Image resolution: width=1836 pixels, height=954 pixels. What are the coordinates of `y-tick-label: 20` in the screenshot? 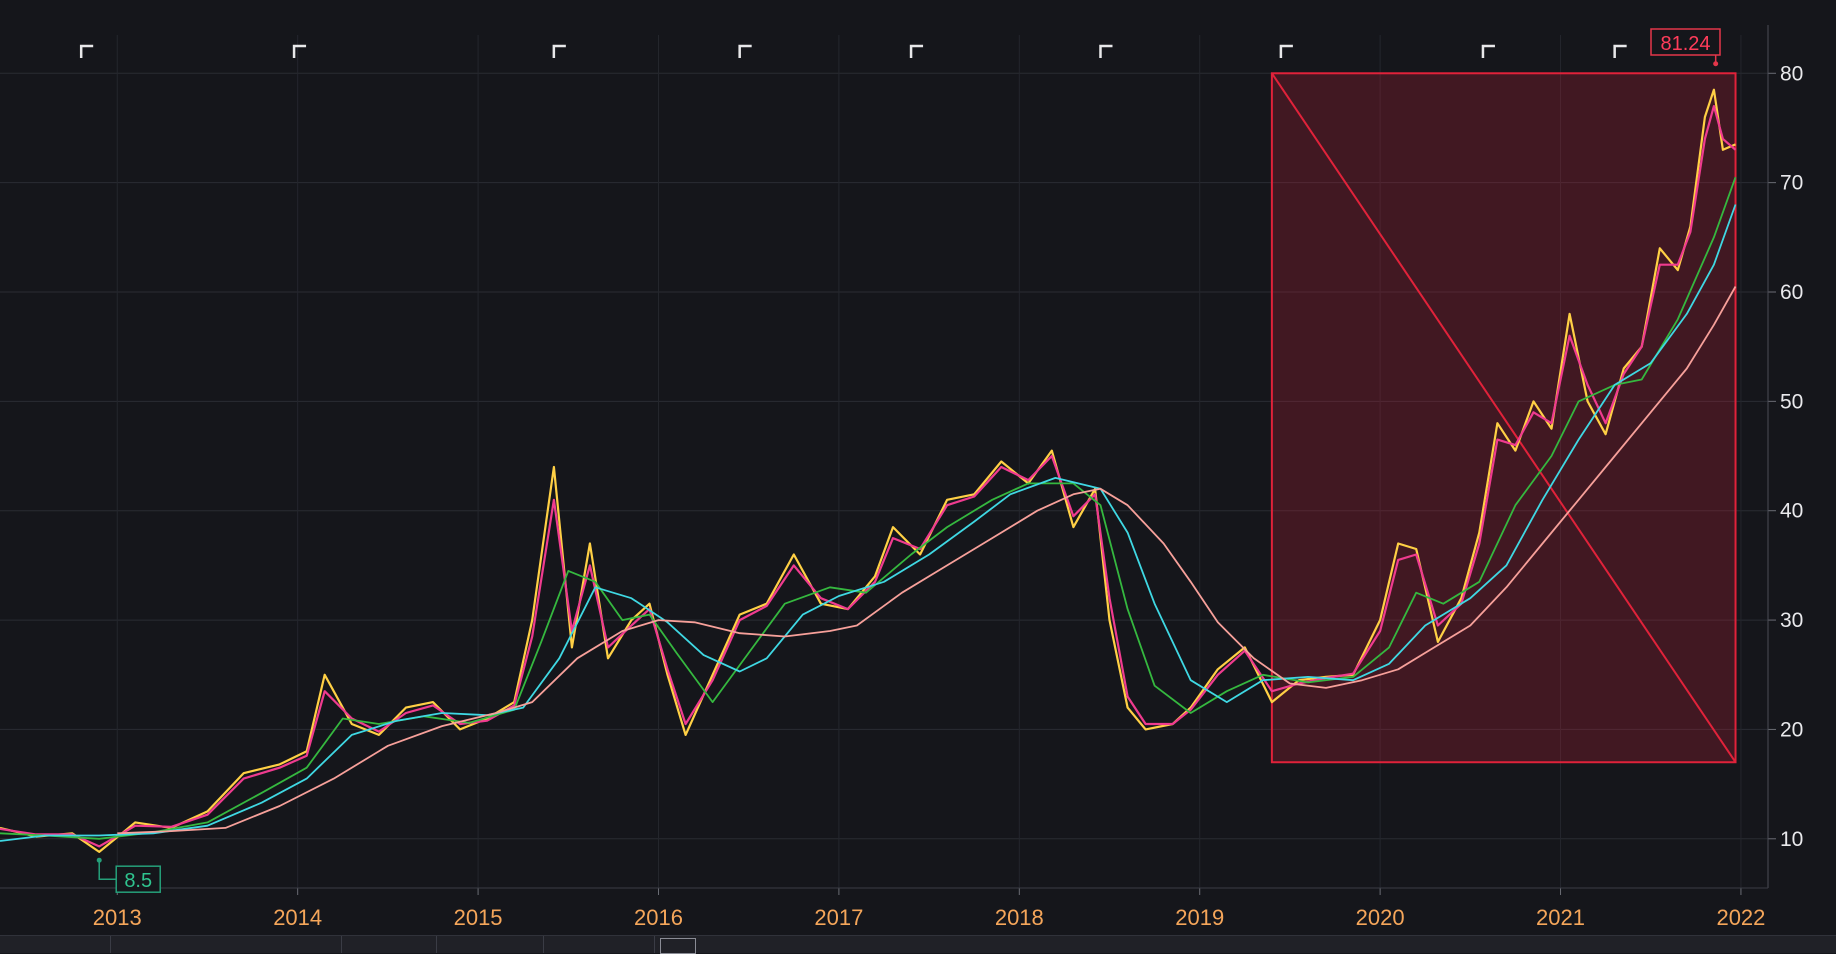 It's located at (1791, 729).